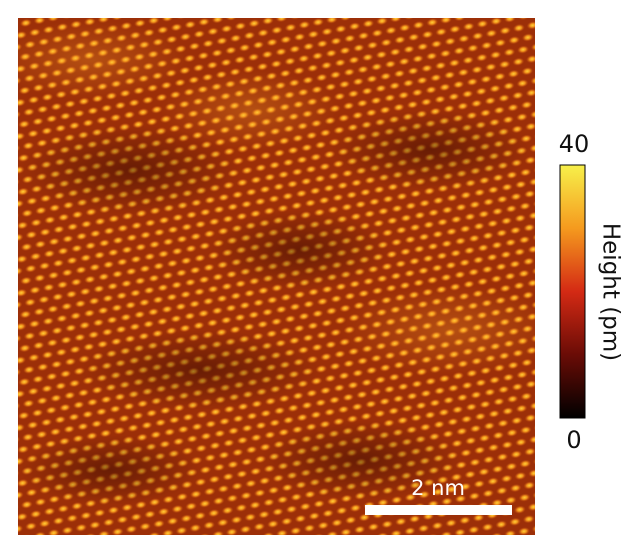 Image resolution: width=642 pixels, height=554 pixels. What do you see at coordinates (572, 291) in the screenshot?
I see `colorbar` at bounding box center [572, 291].